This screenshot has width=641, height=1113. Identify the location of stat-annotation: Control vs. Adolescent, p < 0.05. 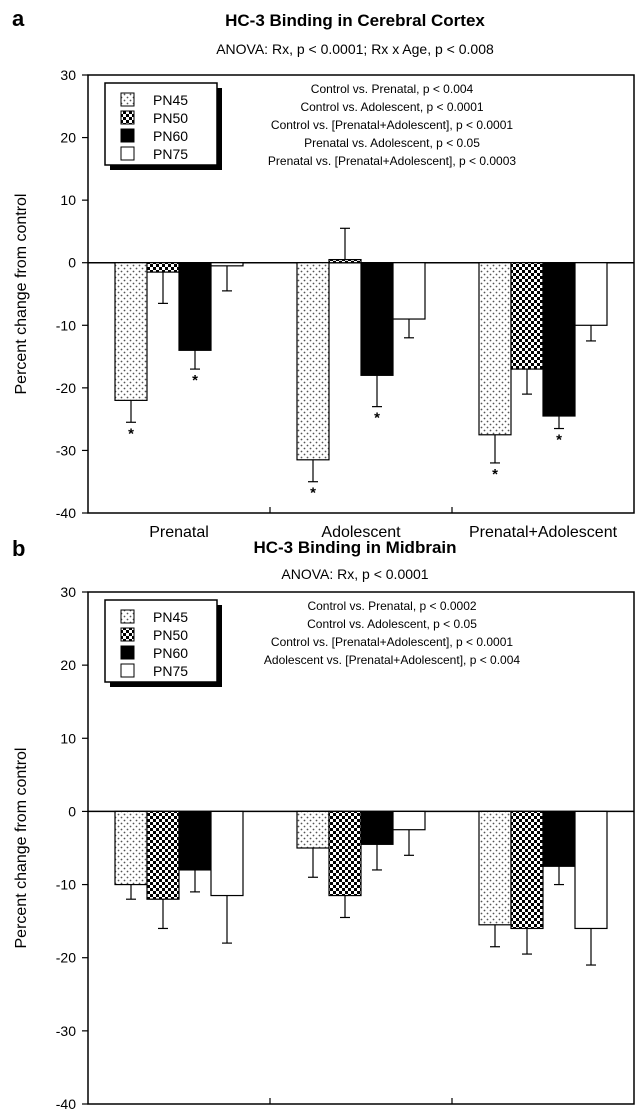
(392, 624).